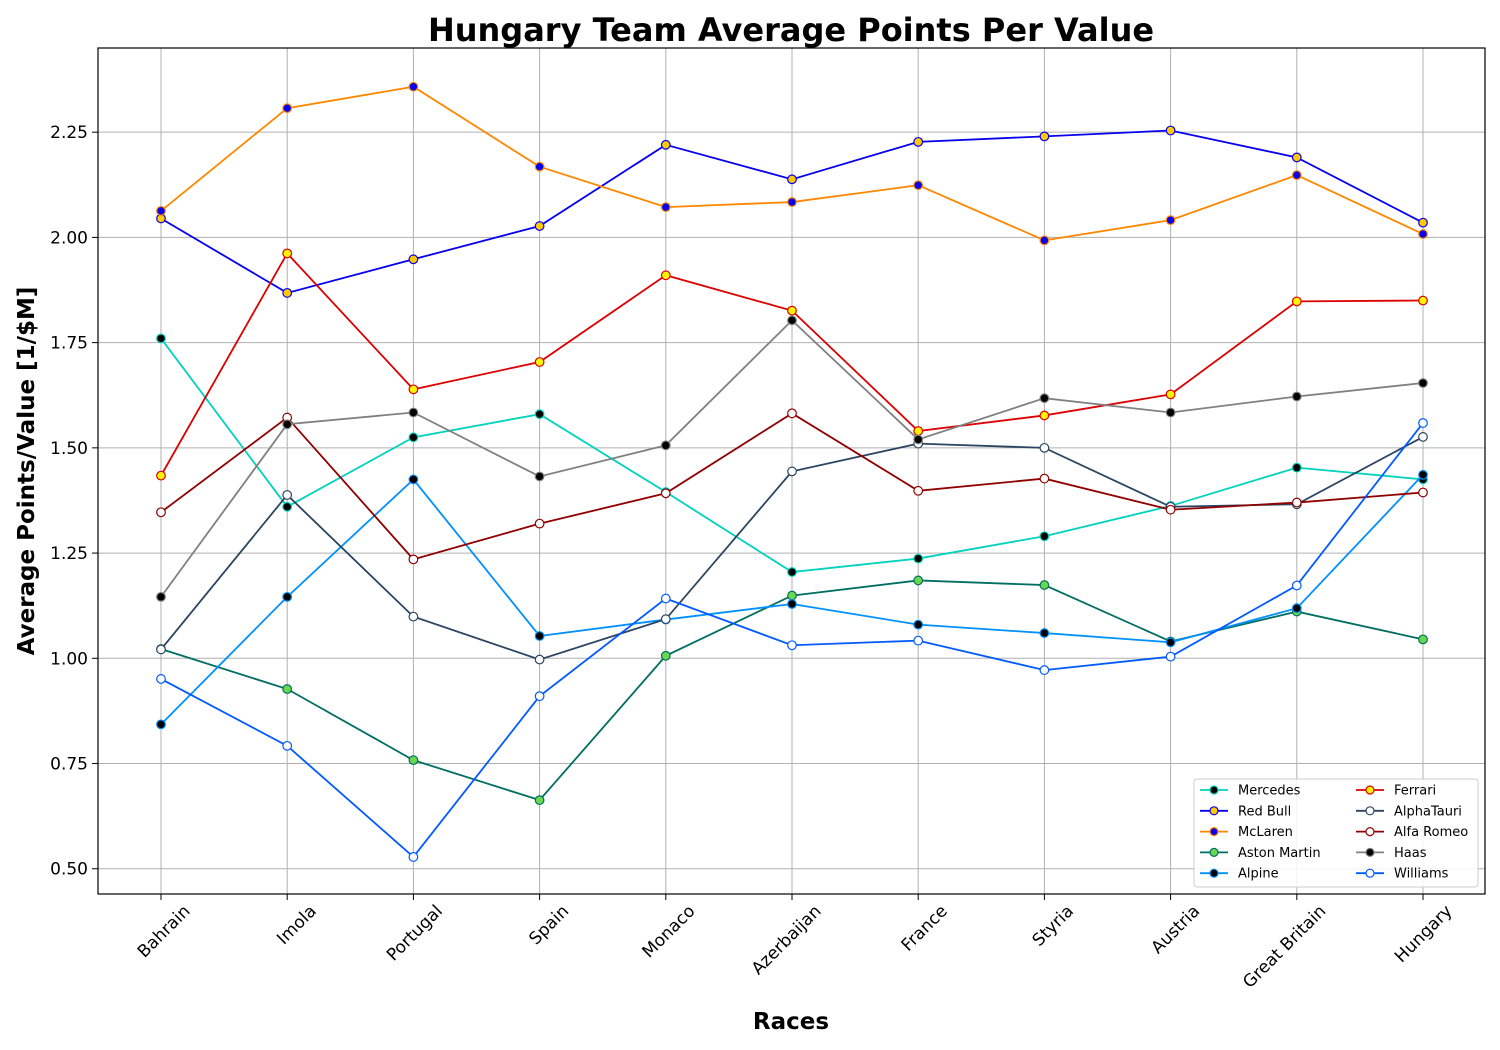 The image size is (1500, 1050). Describe the element at coordinates (792, 486) in the screenshot. I see `series-alfa-romeo` at that location.